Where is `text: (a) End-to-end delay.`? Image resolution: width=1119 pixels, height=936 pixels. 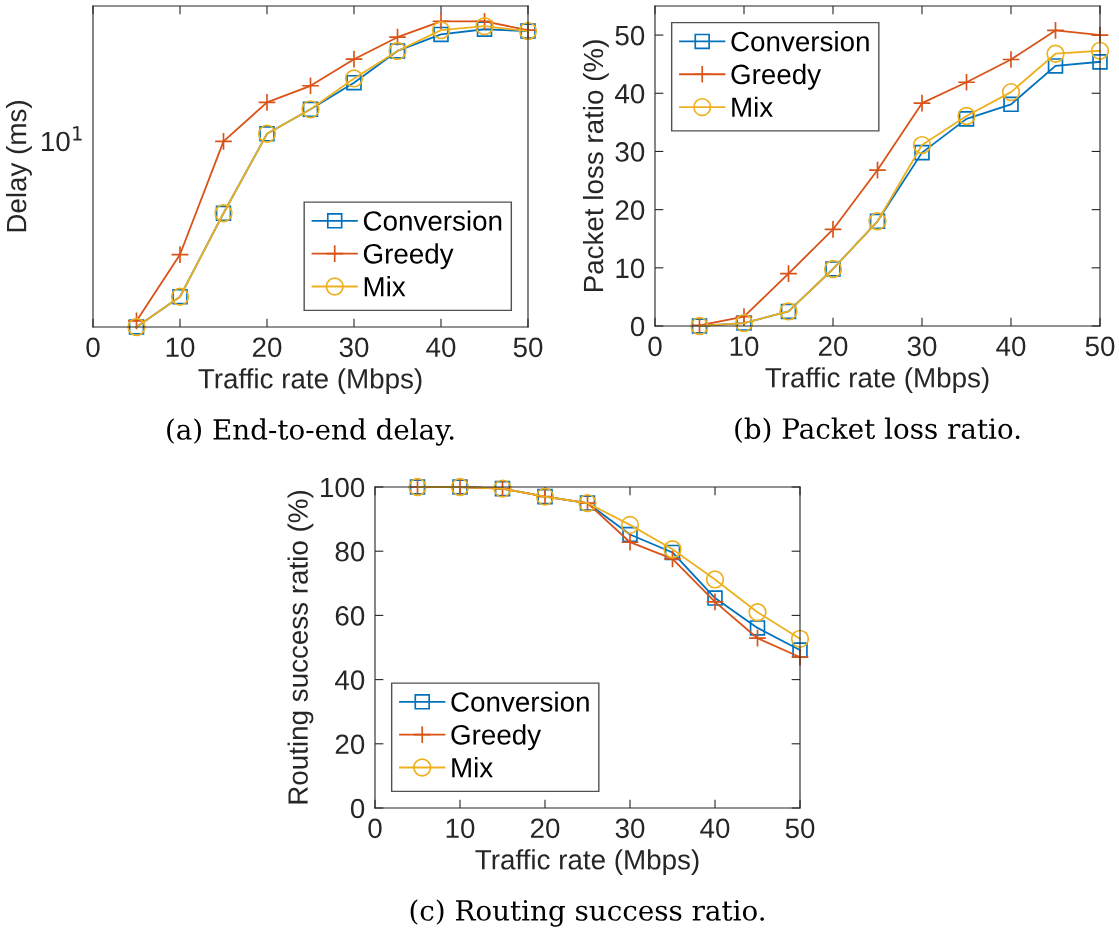
text: (a) End-to-end delay. is located at coordinates (310, 432).